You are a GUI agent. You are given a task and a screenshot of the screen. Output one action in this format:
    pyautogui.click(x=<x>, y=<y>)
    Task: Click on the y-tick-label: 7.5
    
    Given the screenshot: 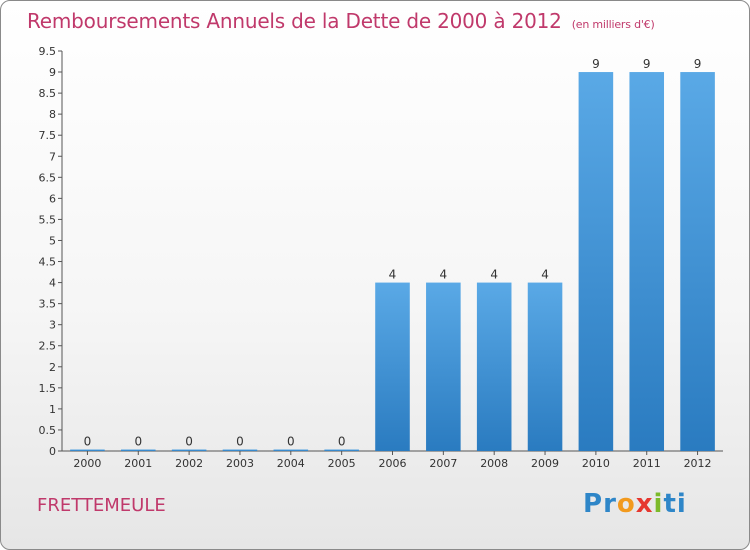 What is the action you would take?
    pyautogui.click(x=48, y=135)
    